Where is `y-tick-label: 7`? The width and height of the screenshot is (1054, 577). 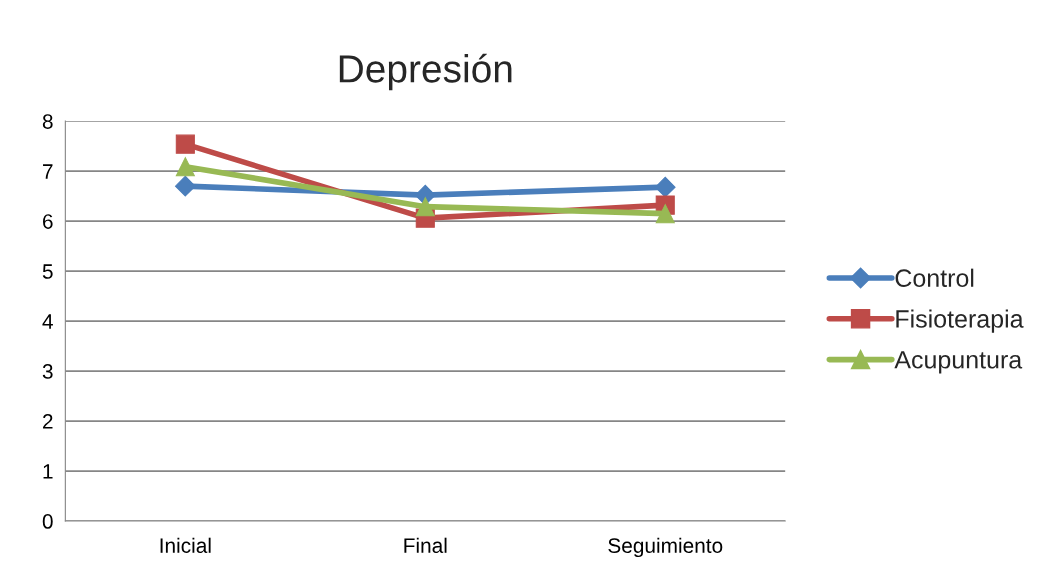 y-tick-label: 7 is located at coordinates (48, 171).